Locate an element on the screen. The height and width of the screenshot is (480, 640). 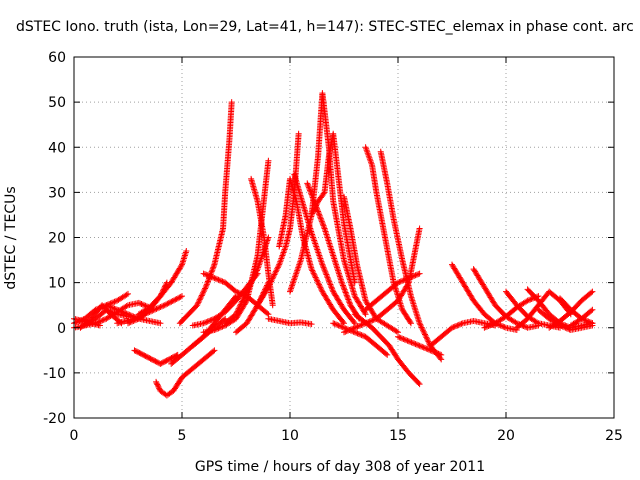
y-tick-label: -20 is located at coordinates (54, 419).